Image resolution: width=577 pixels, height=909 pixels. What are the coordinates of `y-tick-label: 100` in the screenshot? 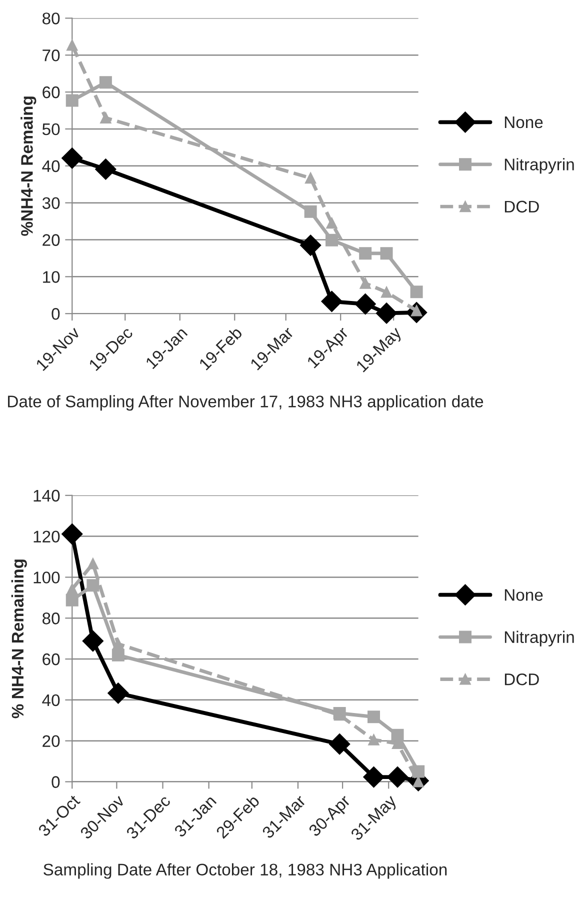 It's located at (47, 578).